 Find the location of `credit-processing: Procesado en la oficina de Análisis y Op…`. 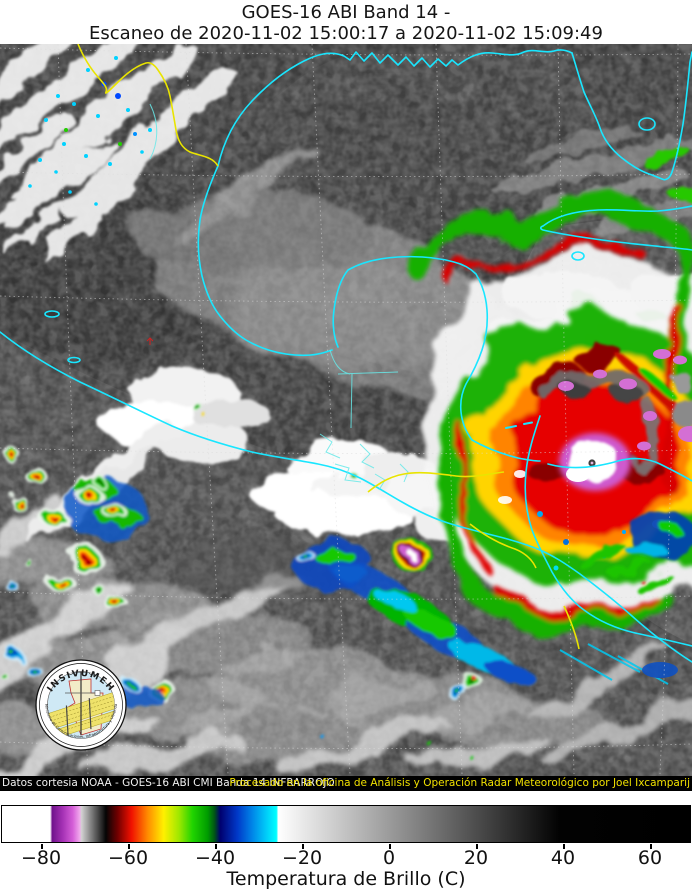

credit-processing: Procesado en la oficina de Análisis y Op… is located at coordinates (459, 783).